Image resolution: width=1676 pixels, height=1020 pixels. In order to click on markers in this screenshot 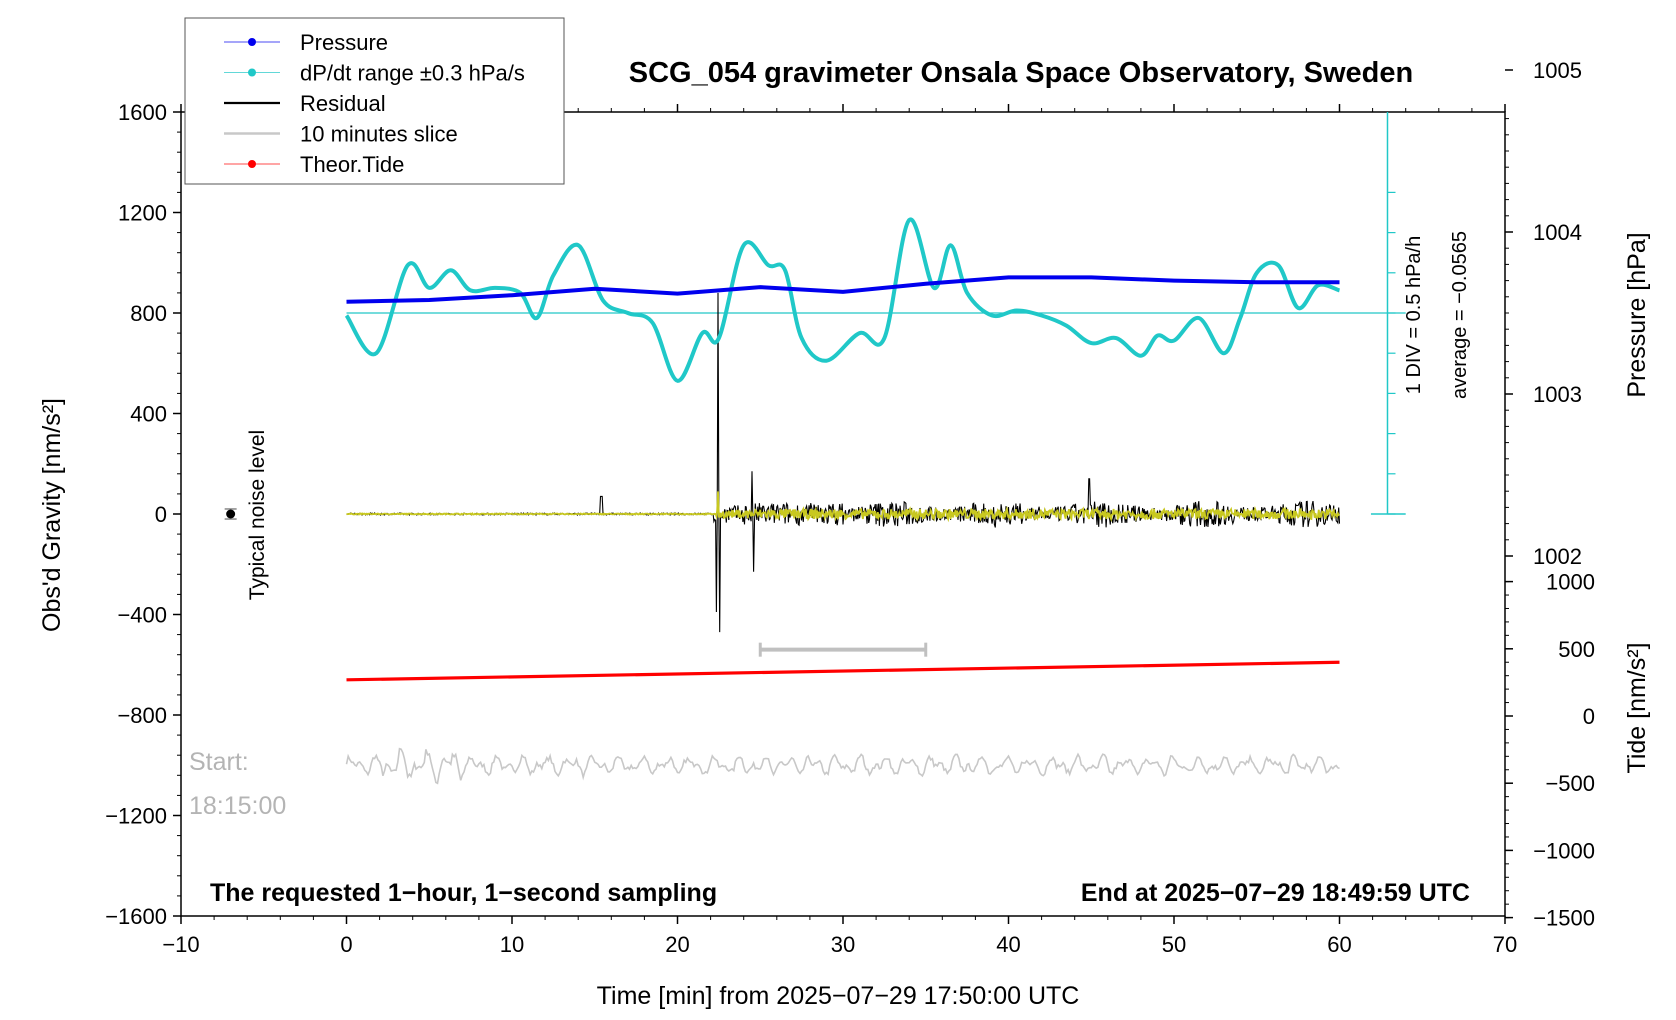, I will do `click(230, 514)`.